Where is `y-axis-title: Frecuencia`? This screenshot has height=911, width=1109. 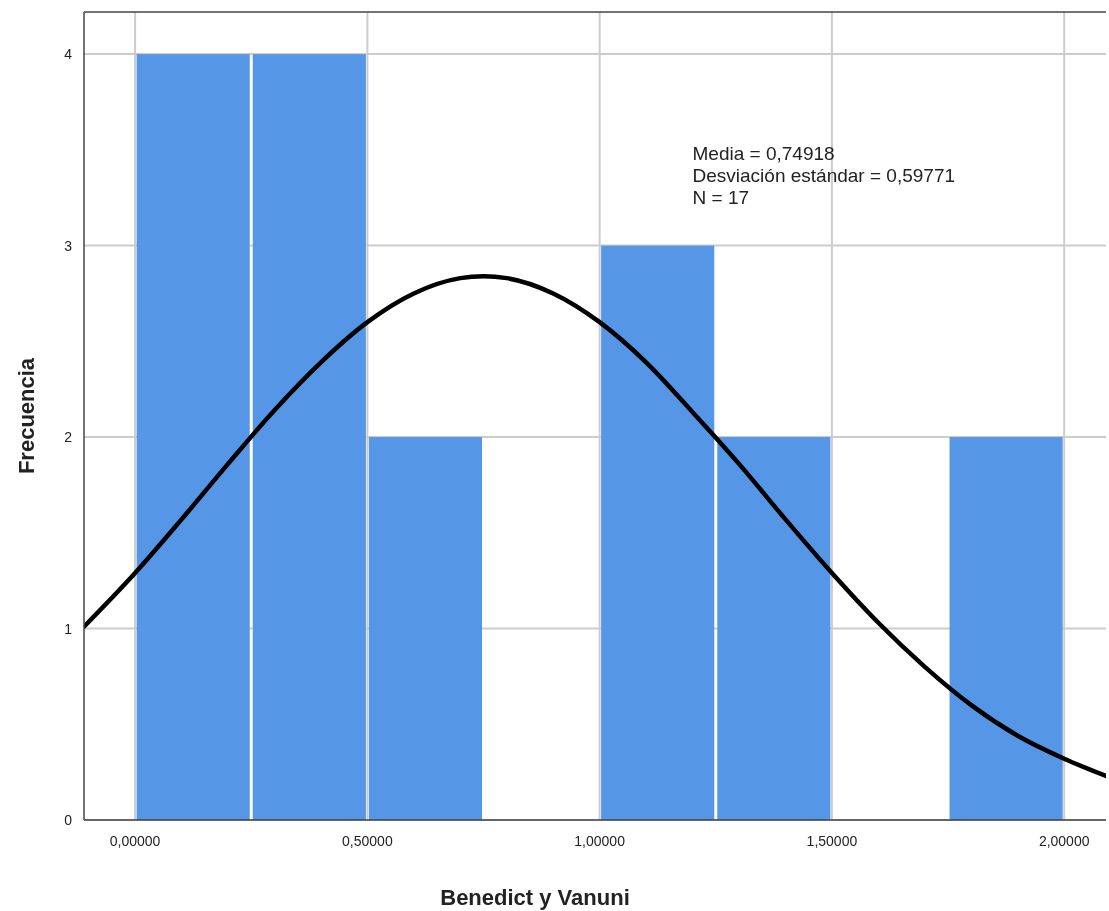 y-axis-title: Frecuencia is located at coordinates (26, 416).